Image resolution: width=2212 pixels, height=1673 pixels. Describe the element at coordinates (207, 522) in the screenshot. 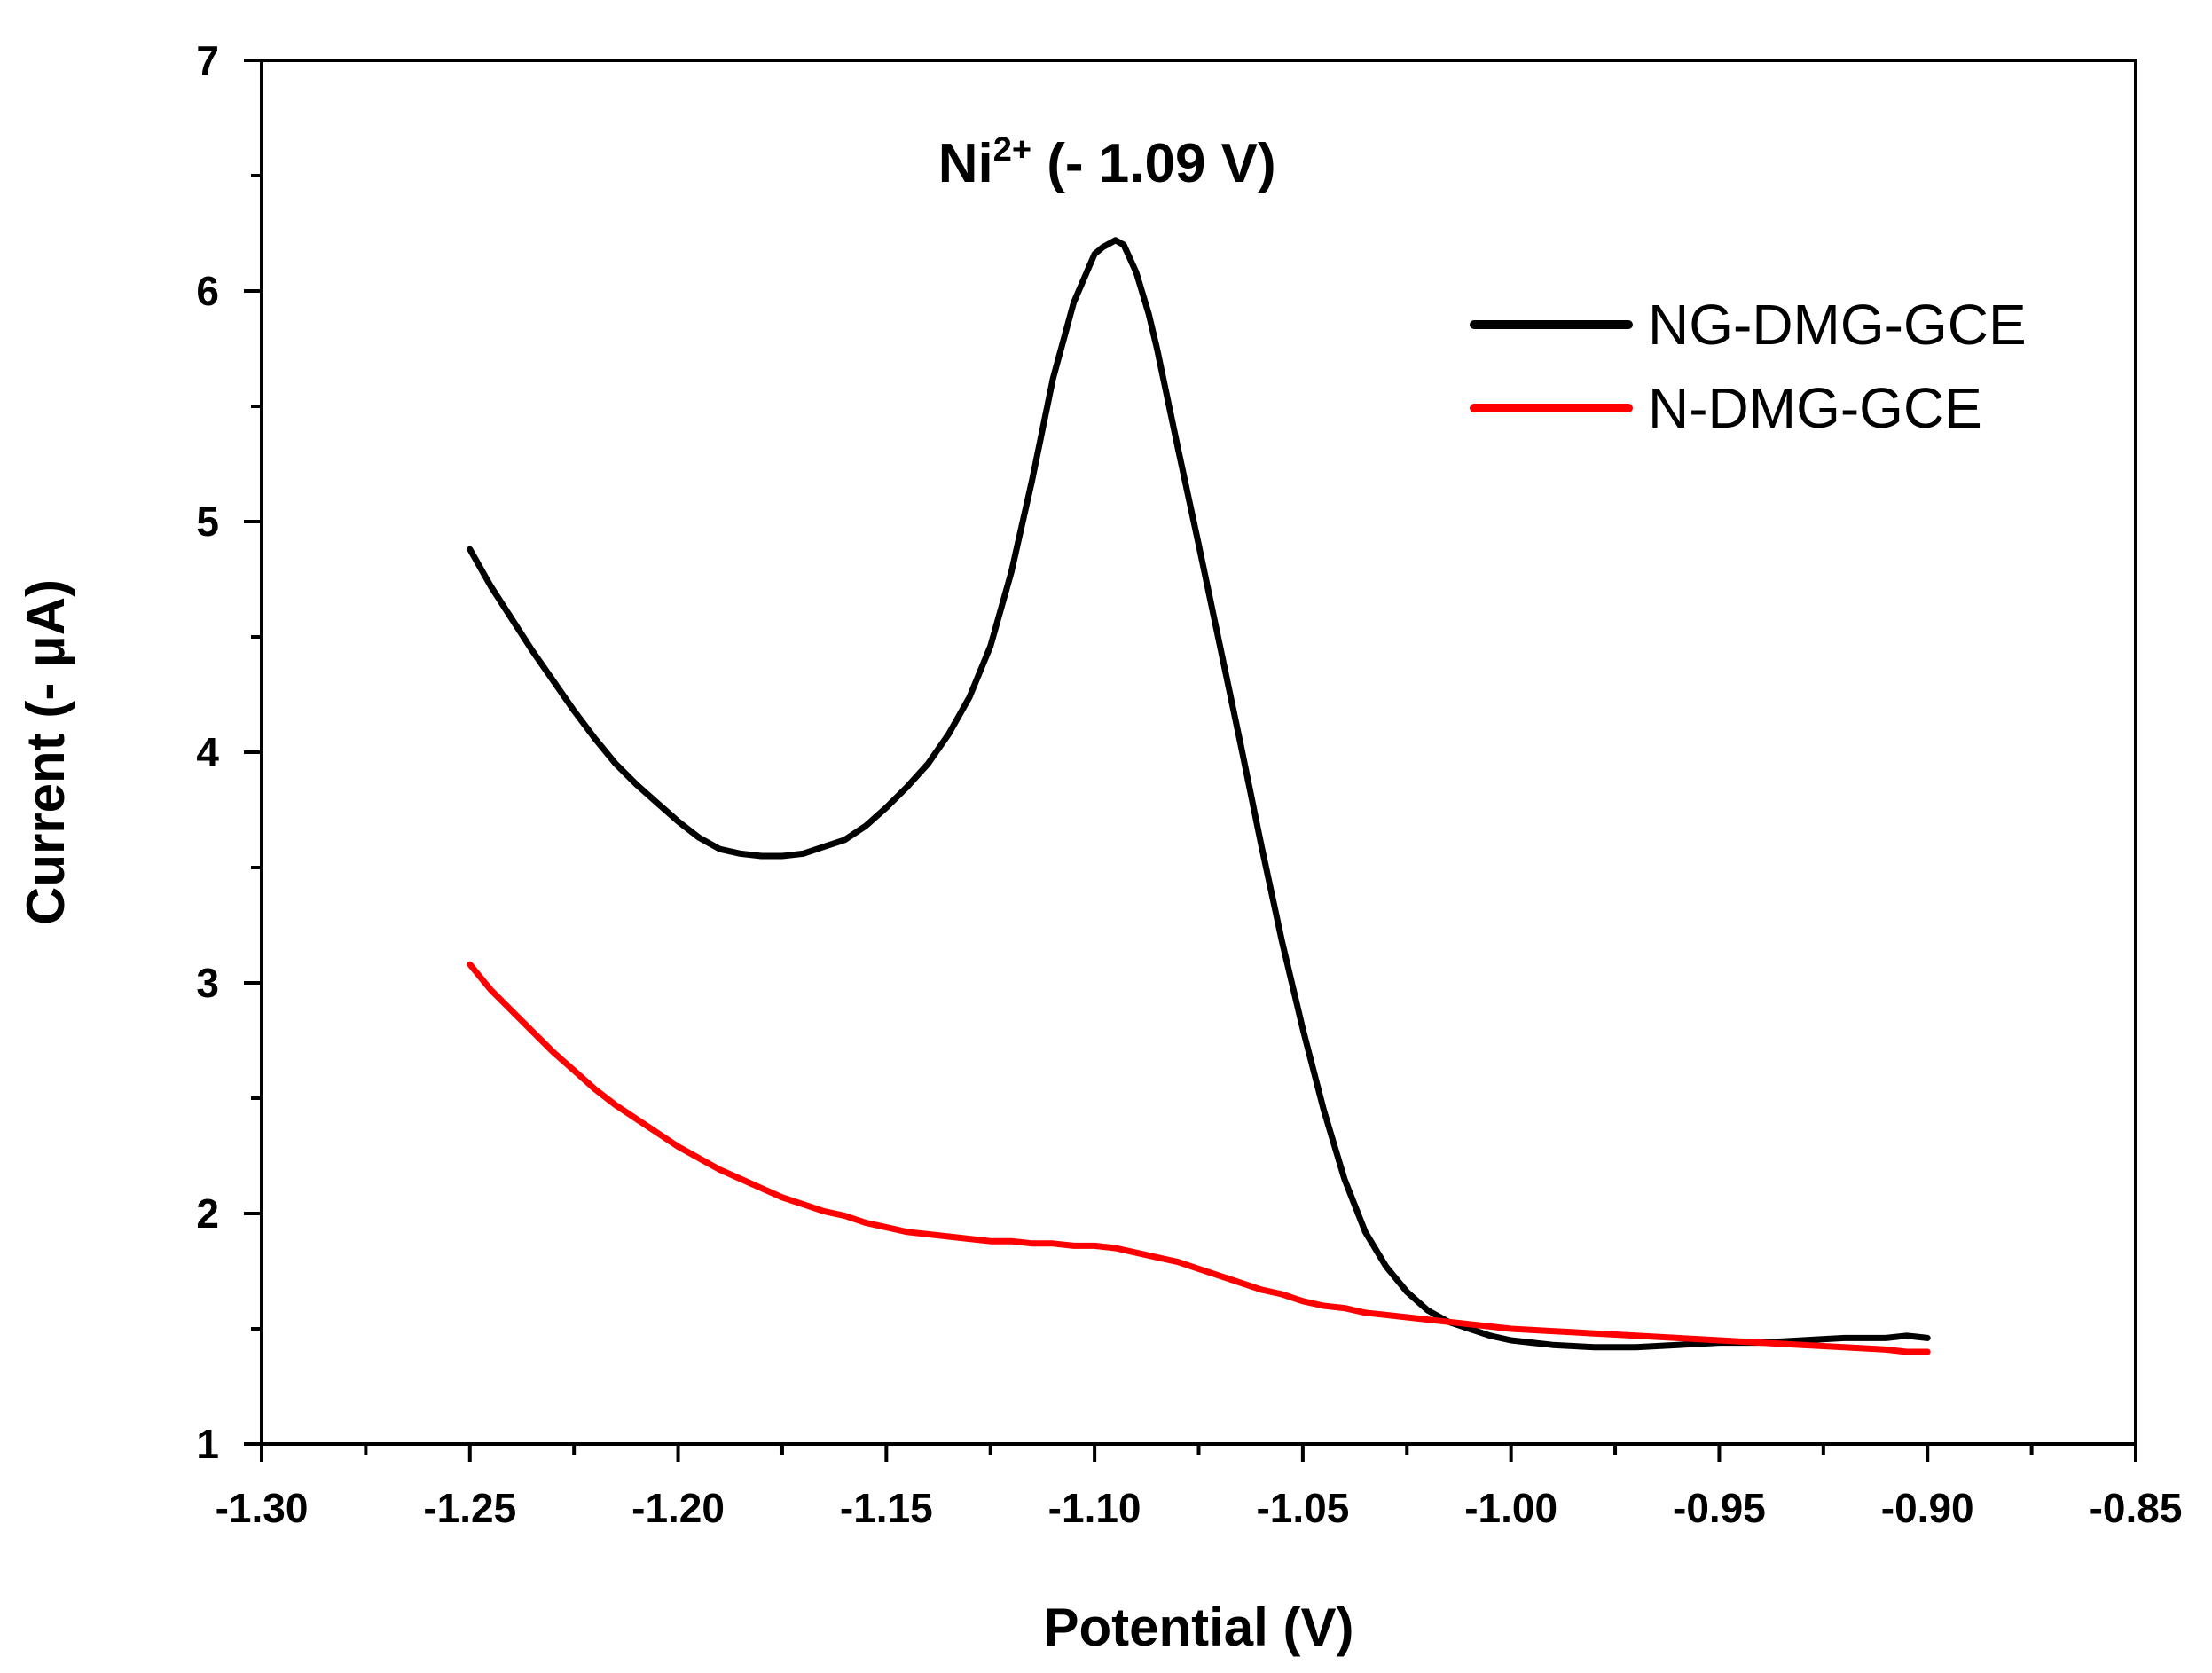

I see `y-tick-label: 5` at that location.